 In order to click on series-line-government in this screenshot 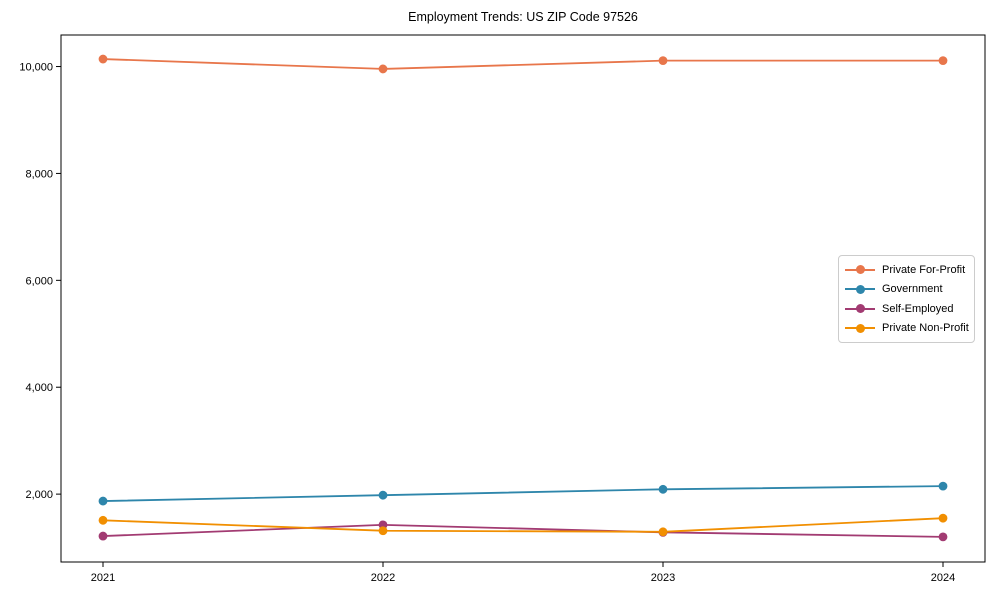, I will do `click(523, 493)`.